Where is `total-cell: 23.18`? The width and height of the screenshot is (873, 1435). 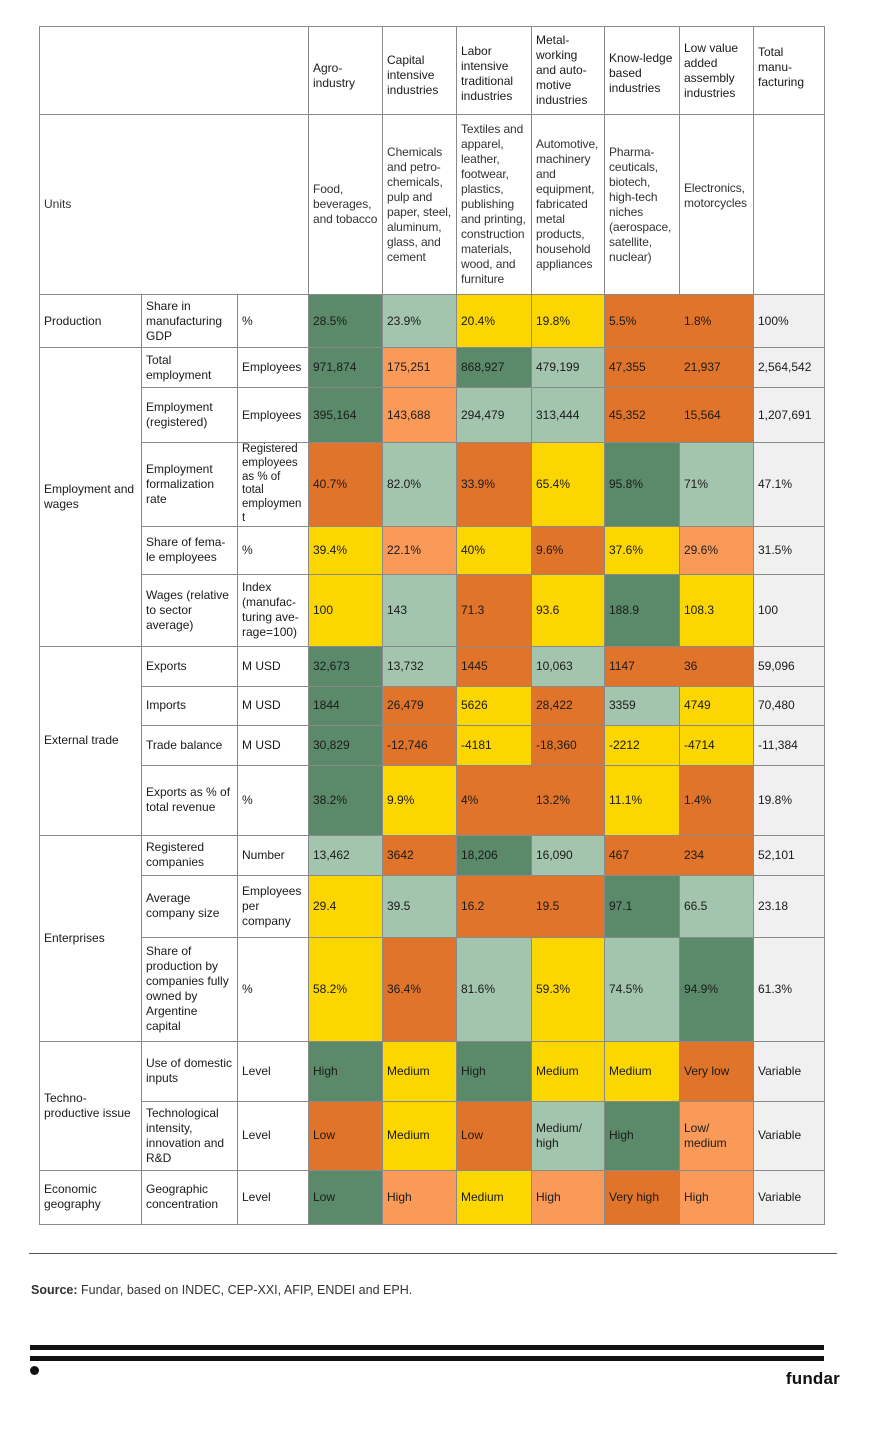 total-cell: 23.18 is located at coordinates (789, 906).